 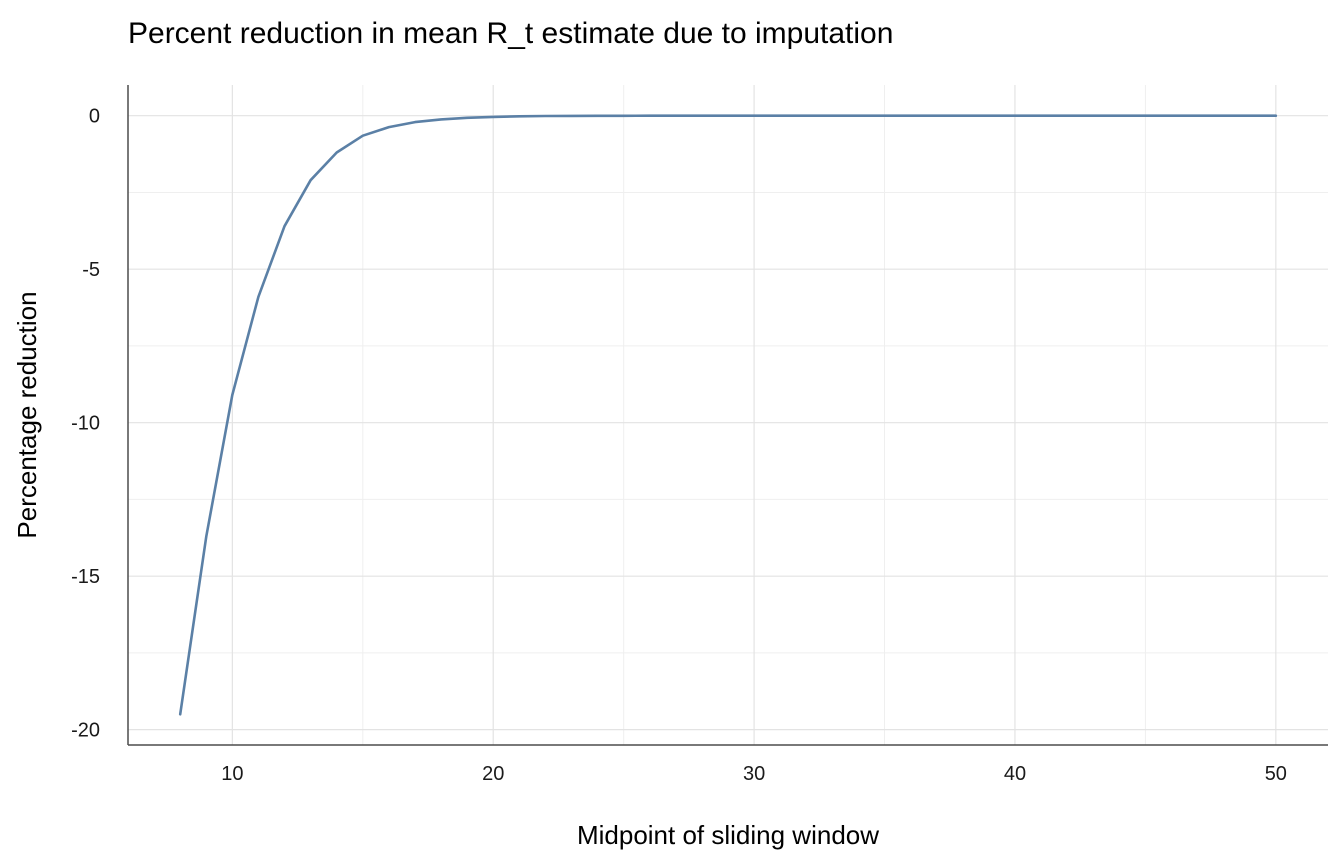 I want to click on x-tick-label: 20, so click(x=493, y=774).